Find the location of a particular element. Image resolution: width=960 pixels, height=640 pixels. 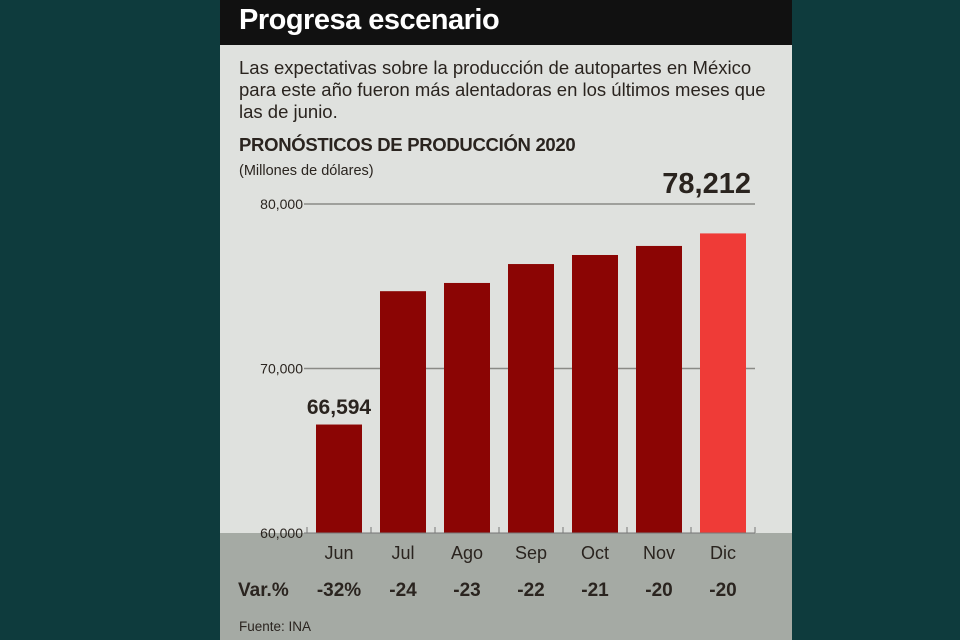

var-value: -24 is located at coordinates (403, 590).